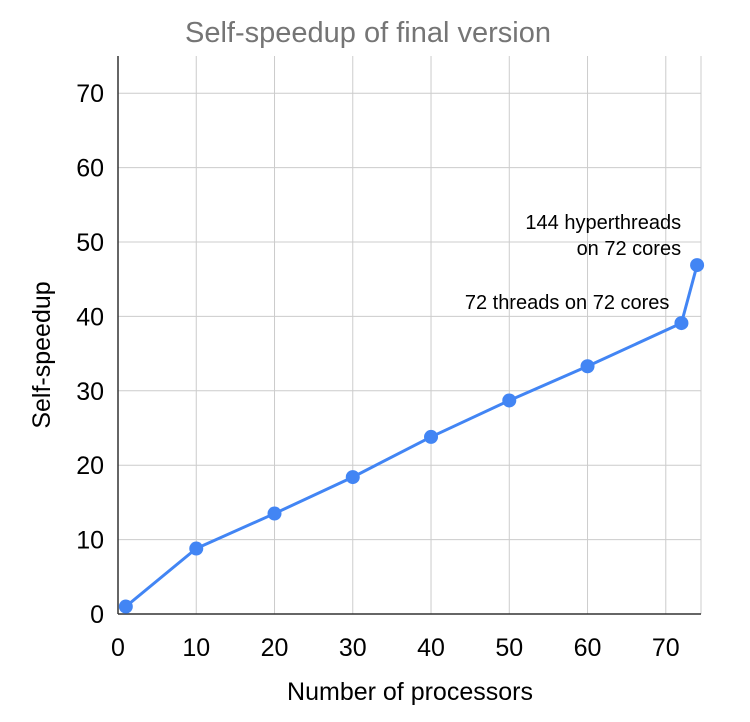 The width and height of the screenshot is (750, 722). I want to click on x-tick-label: 50, so click(509, 648).